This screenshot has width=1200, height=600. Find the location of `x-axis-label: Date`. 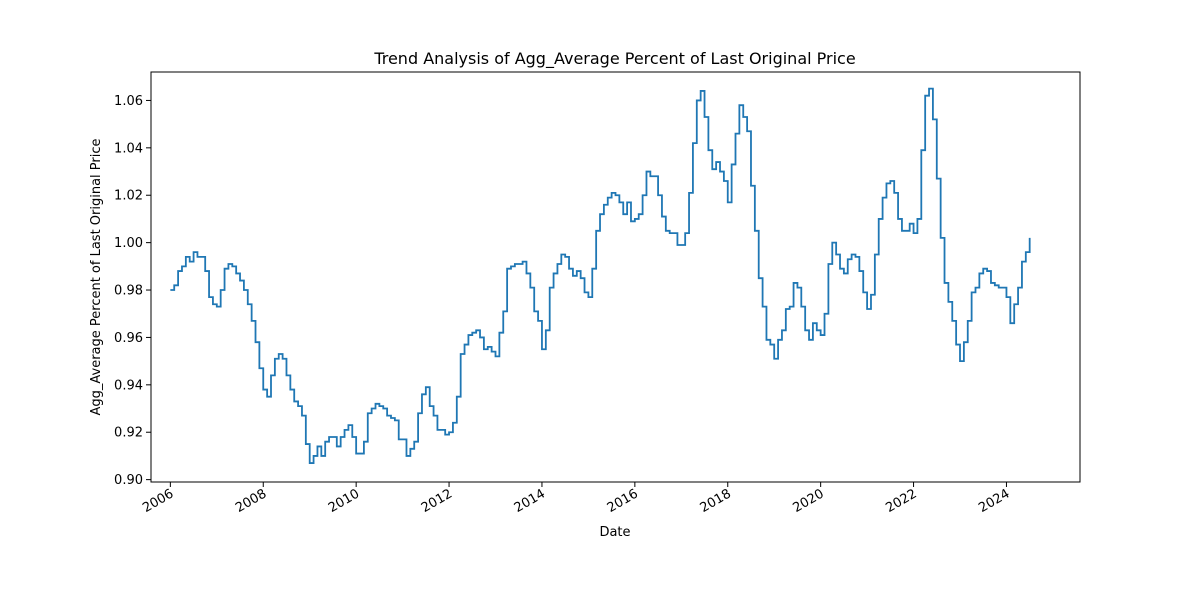

x-axis-label: Date is located at coordinates (614, 532).